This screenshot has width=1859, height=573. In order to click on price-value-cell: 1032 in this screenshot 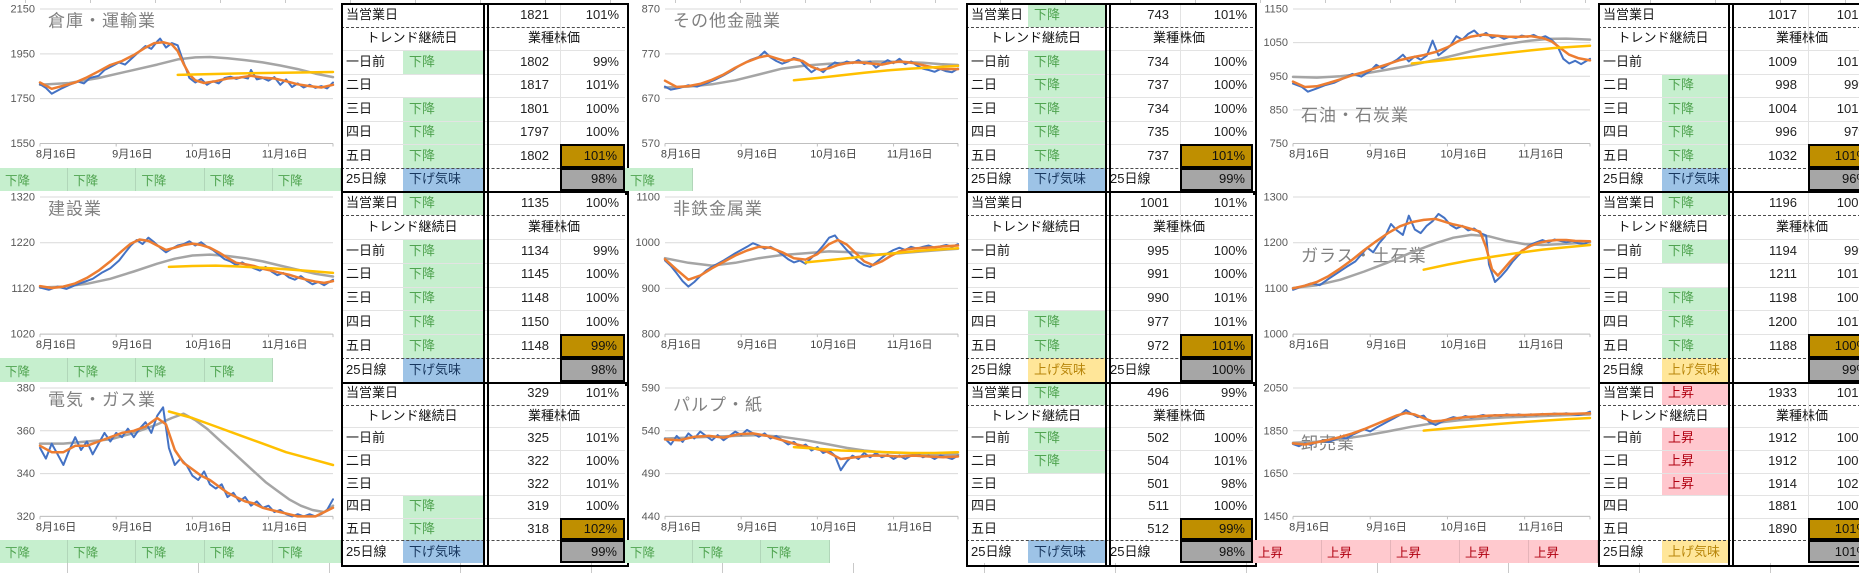, I will do `click(1782, 155)`.